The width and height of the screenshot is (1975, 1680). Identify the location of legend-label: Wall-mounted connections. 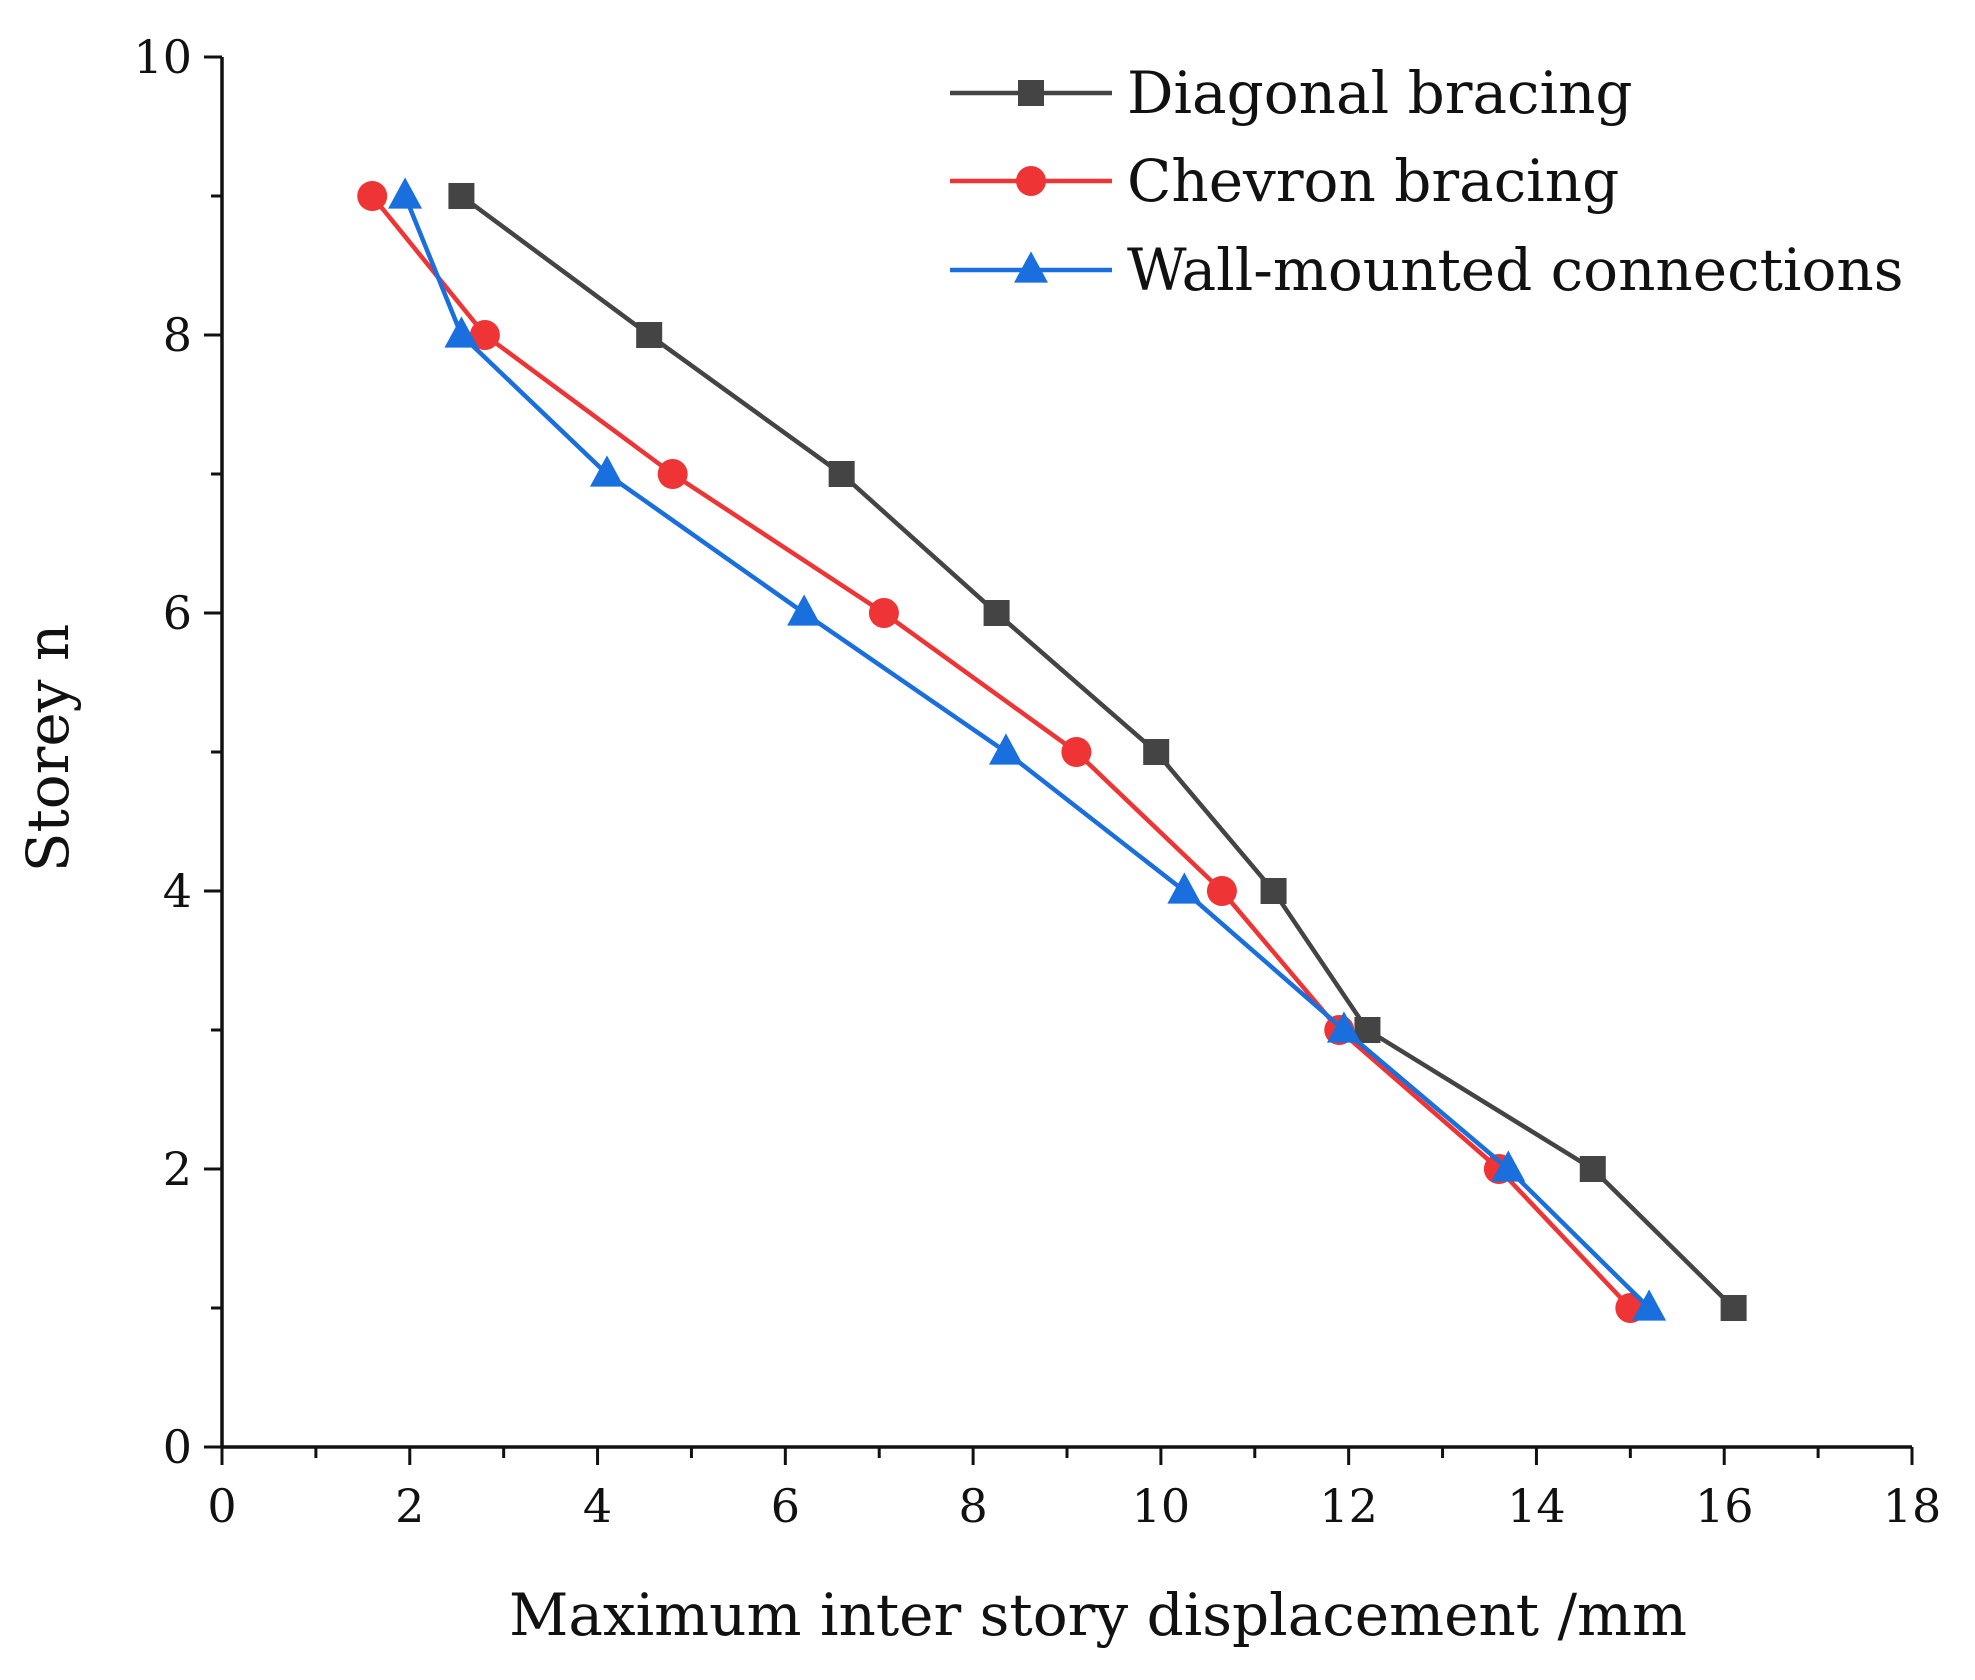
(1515, 270).